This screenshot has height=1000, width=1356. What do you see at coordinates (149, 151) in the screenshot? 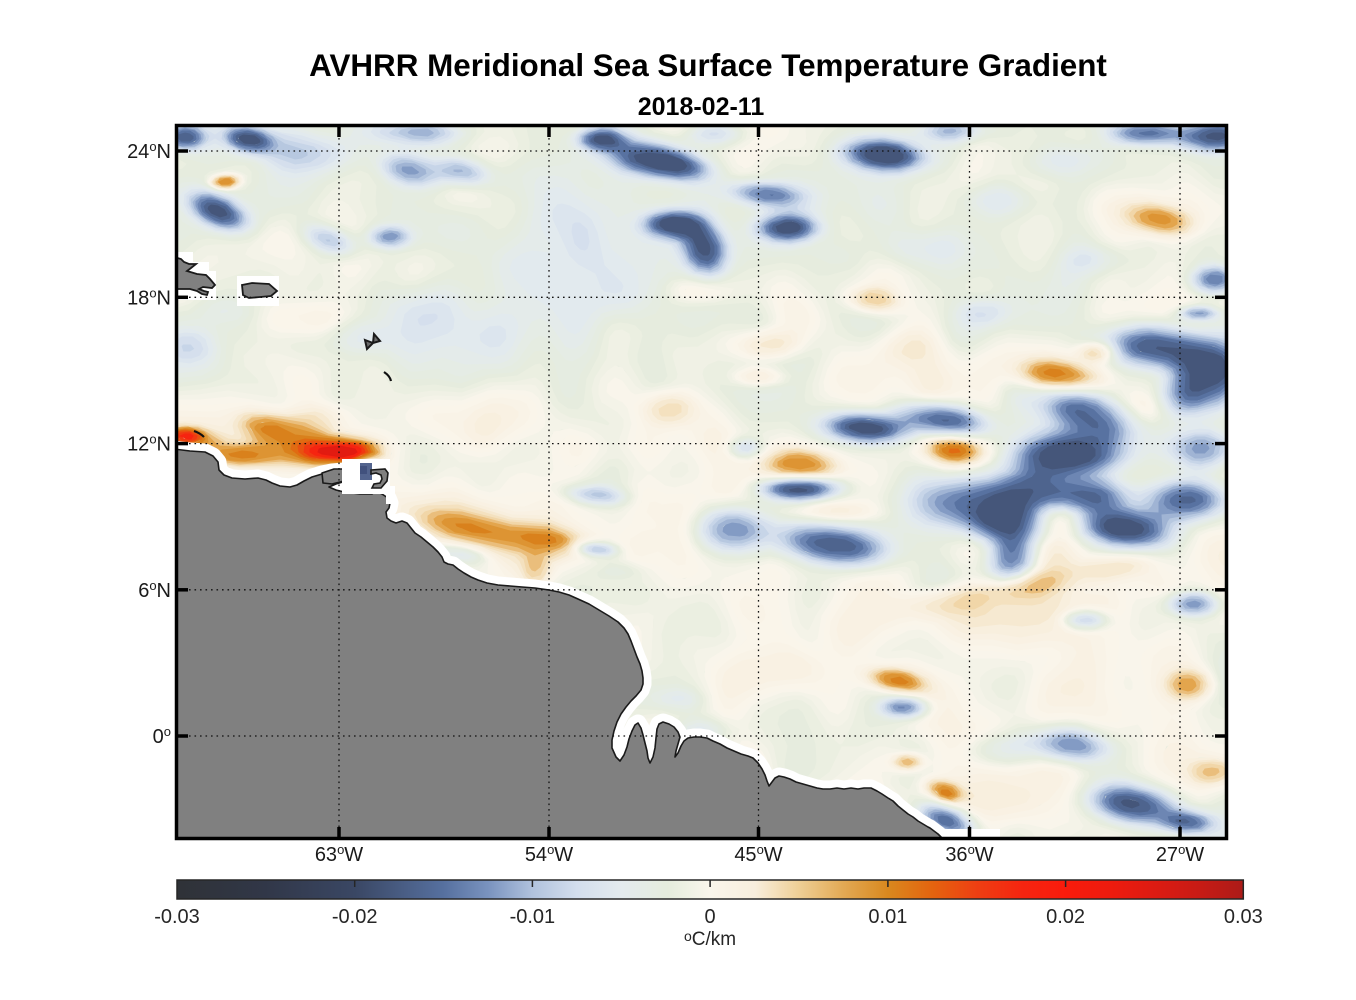
I see `svg-text: 24oN` at bounding box center [149, 151].